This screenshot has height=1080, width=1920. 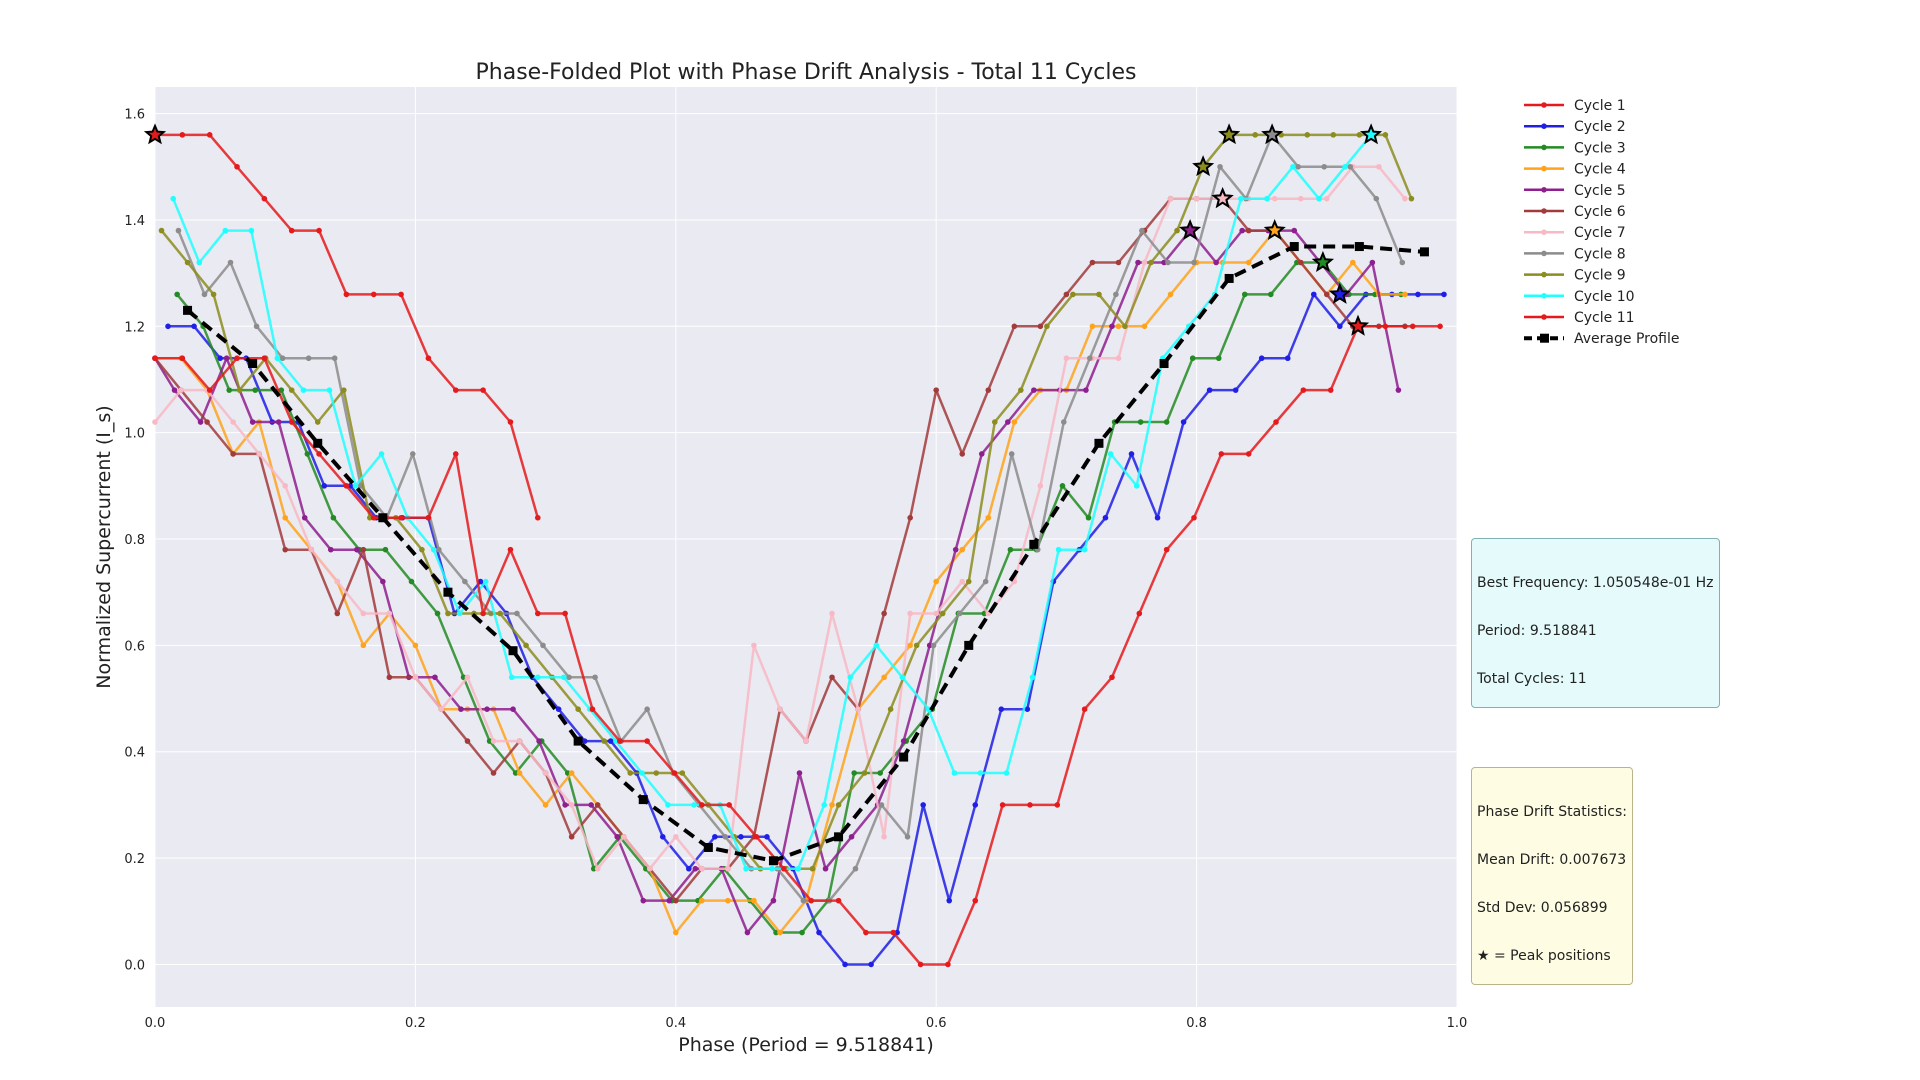 I want to click on legend-label: Cycle 3, so click(x=1600, y=148).